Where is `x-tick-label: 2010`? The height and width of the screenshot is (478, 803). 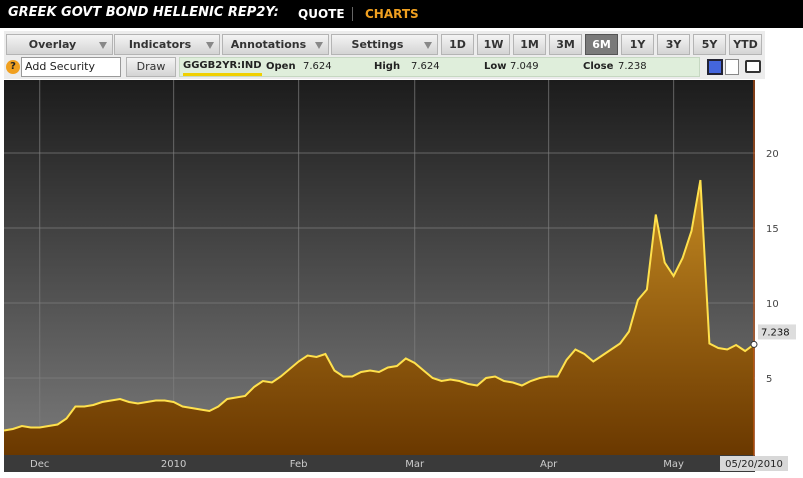
x-tick-label: 2010 is located at coordinates (173, 464).